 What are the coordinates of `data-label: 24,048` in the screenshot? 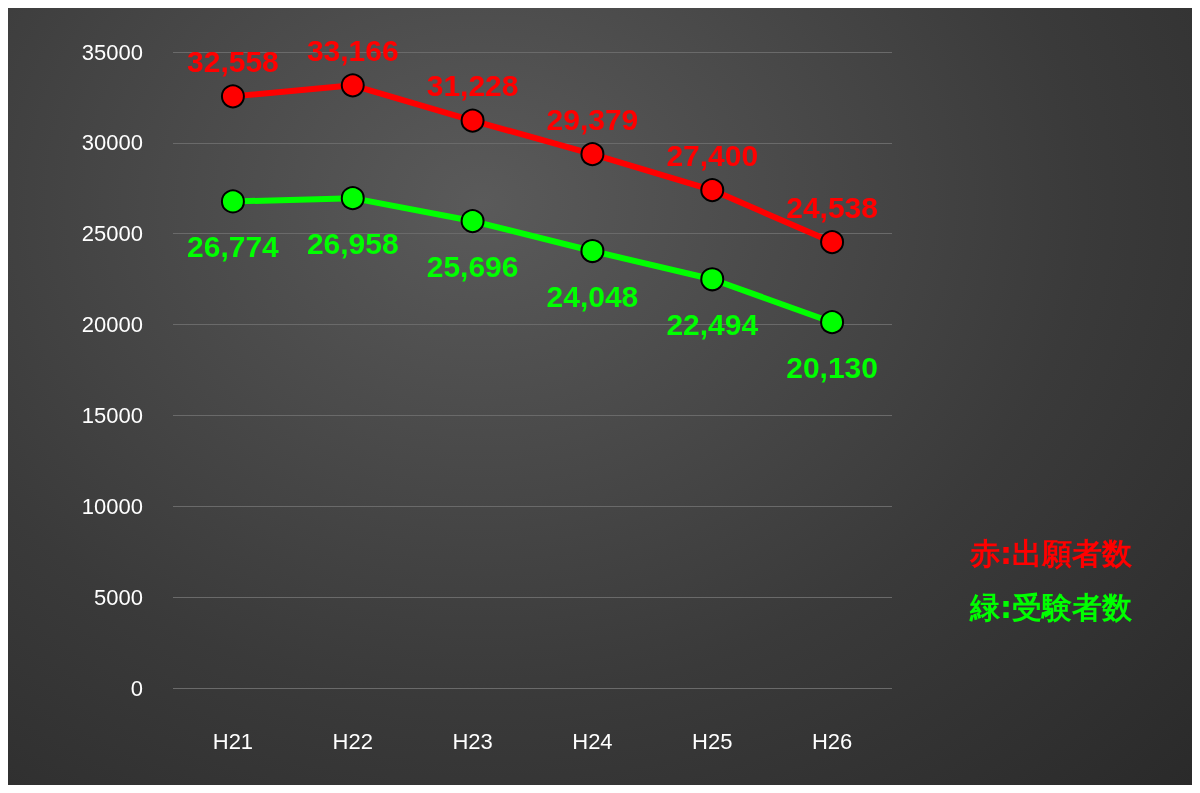 It's located at (592, 296).